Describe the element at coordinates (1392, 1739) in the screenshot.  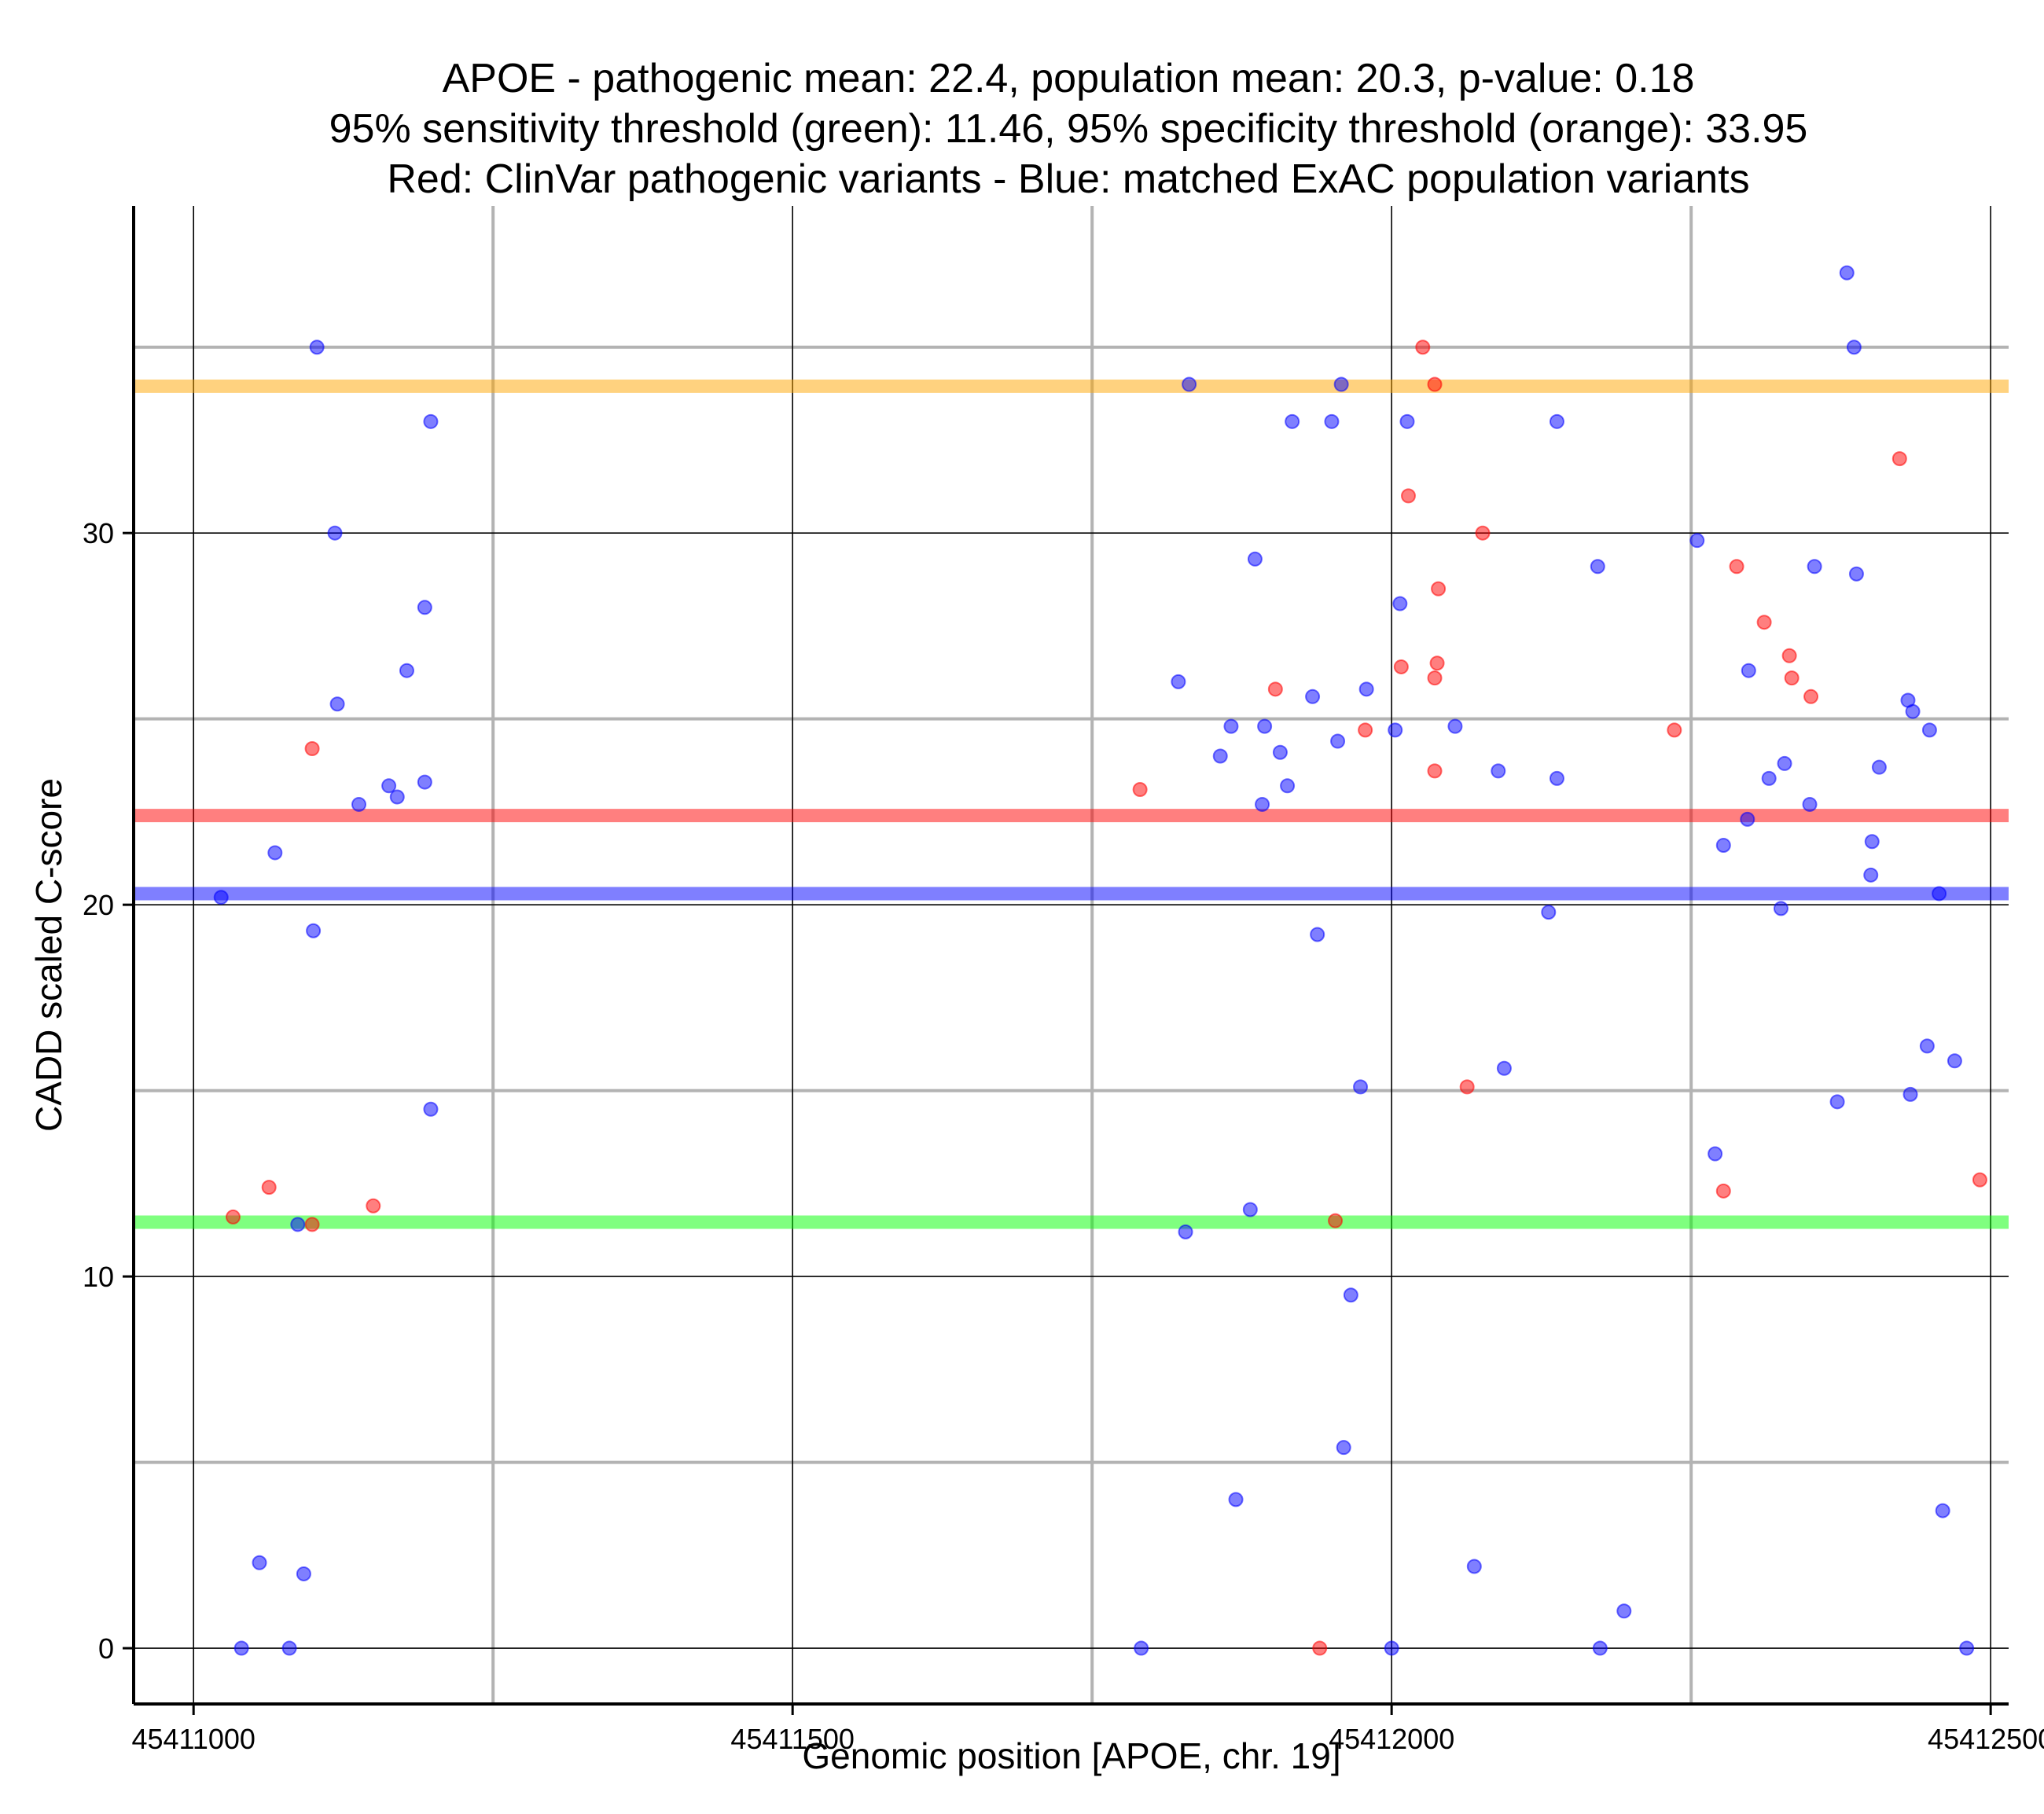
I see `x-tick-label: 45412000` at that location.